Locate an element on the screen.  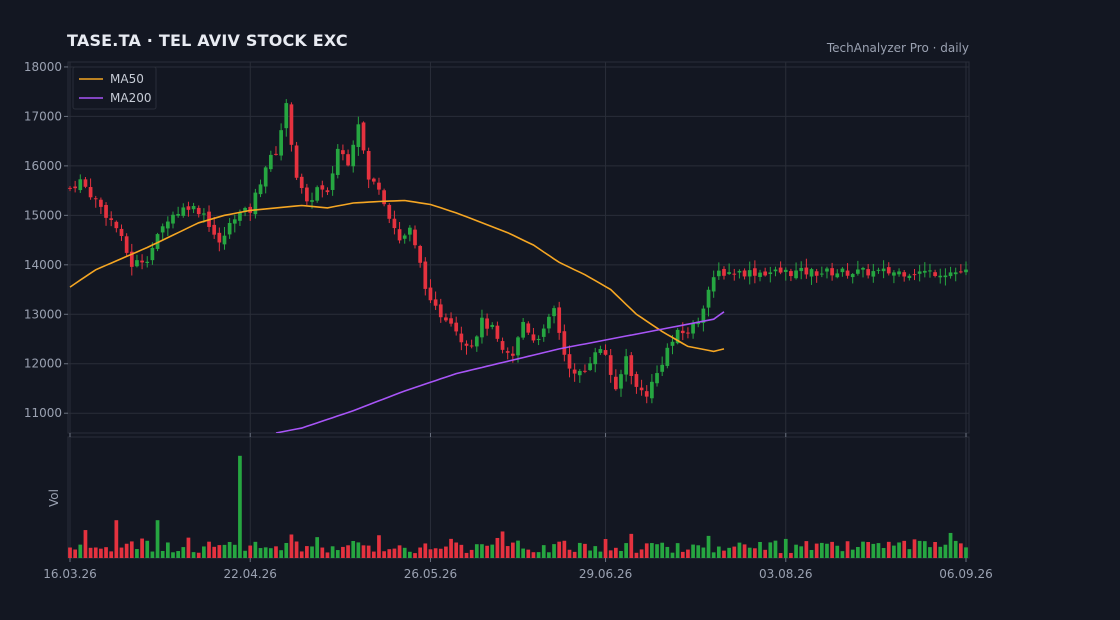
legend: MA50 MA200 is located at coordinates (114, 88).